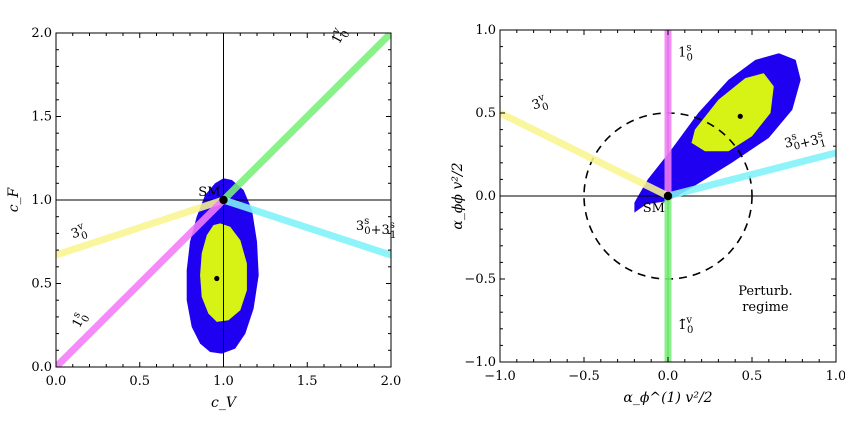 Image resolution: width=845 pixels, height=441 pixels. I want to click on y-axis-label: c_F, so click(14, 199).